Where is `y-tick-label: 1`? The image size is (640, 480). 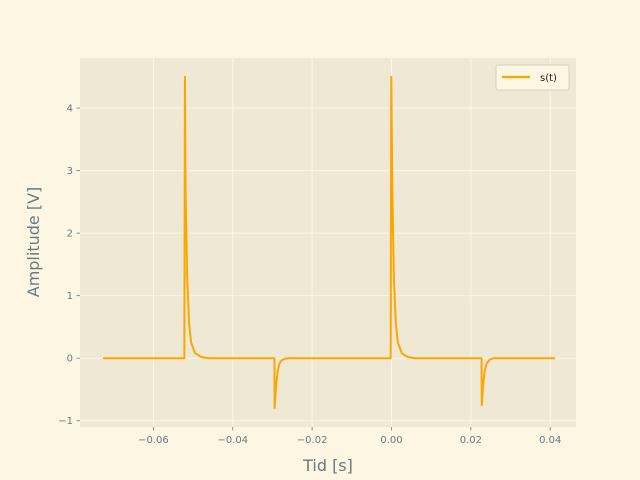
y-tick-label: 1 is located at coordinates (70, 296).